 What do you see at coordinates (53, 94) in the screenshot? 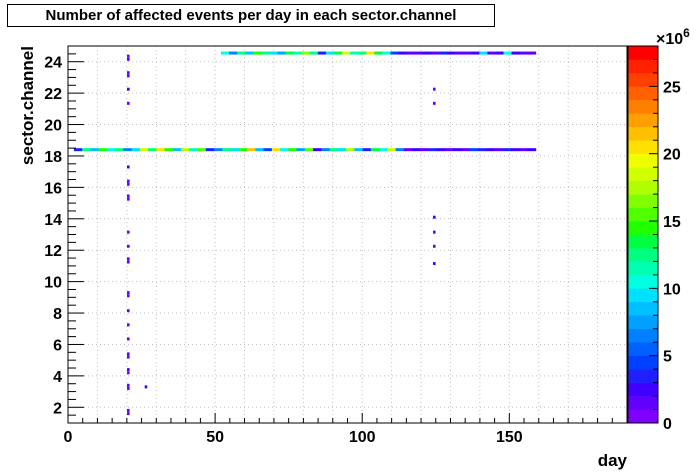
I see `y-tick-label: 22` at bounding box center [53, 94].